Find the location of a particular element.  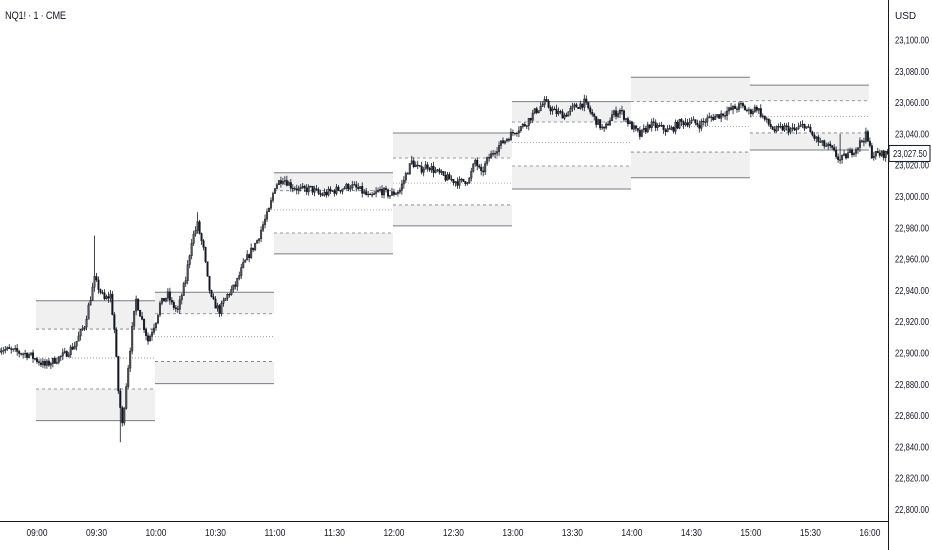

lower-zone-box is located at coordinates (214, 372).